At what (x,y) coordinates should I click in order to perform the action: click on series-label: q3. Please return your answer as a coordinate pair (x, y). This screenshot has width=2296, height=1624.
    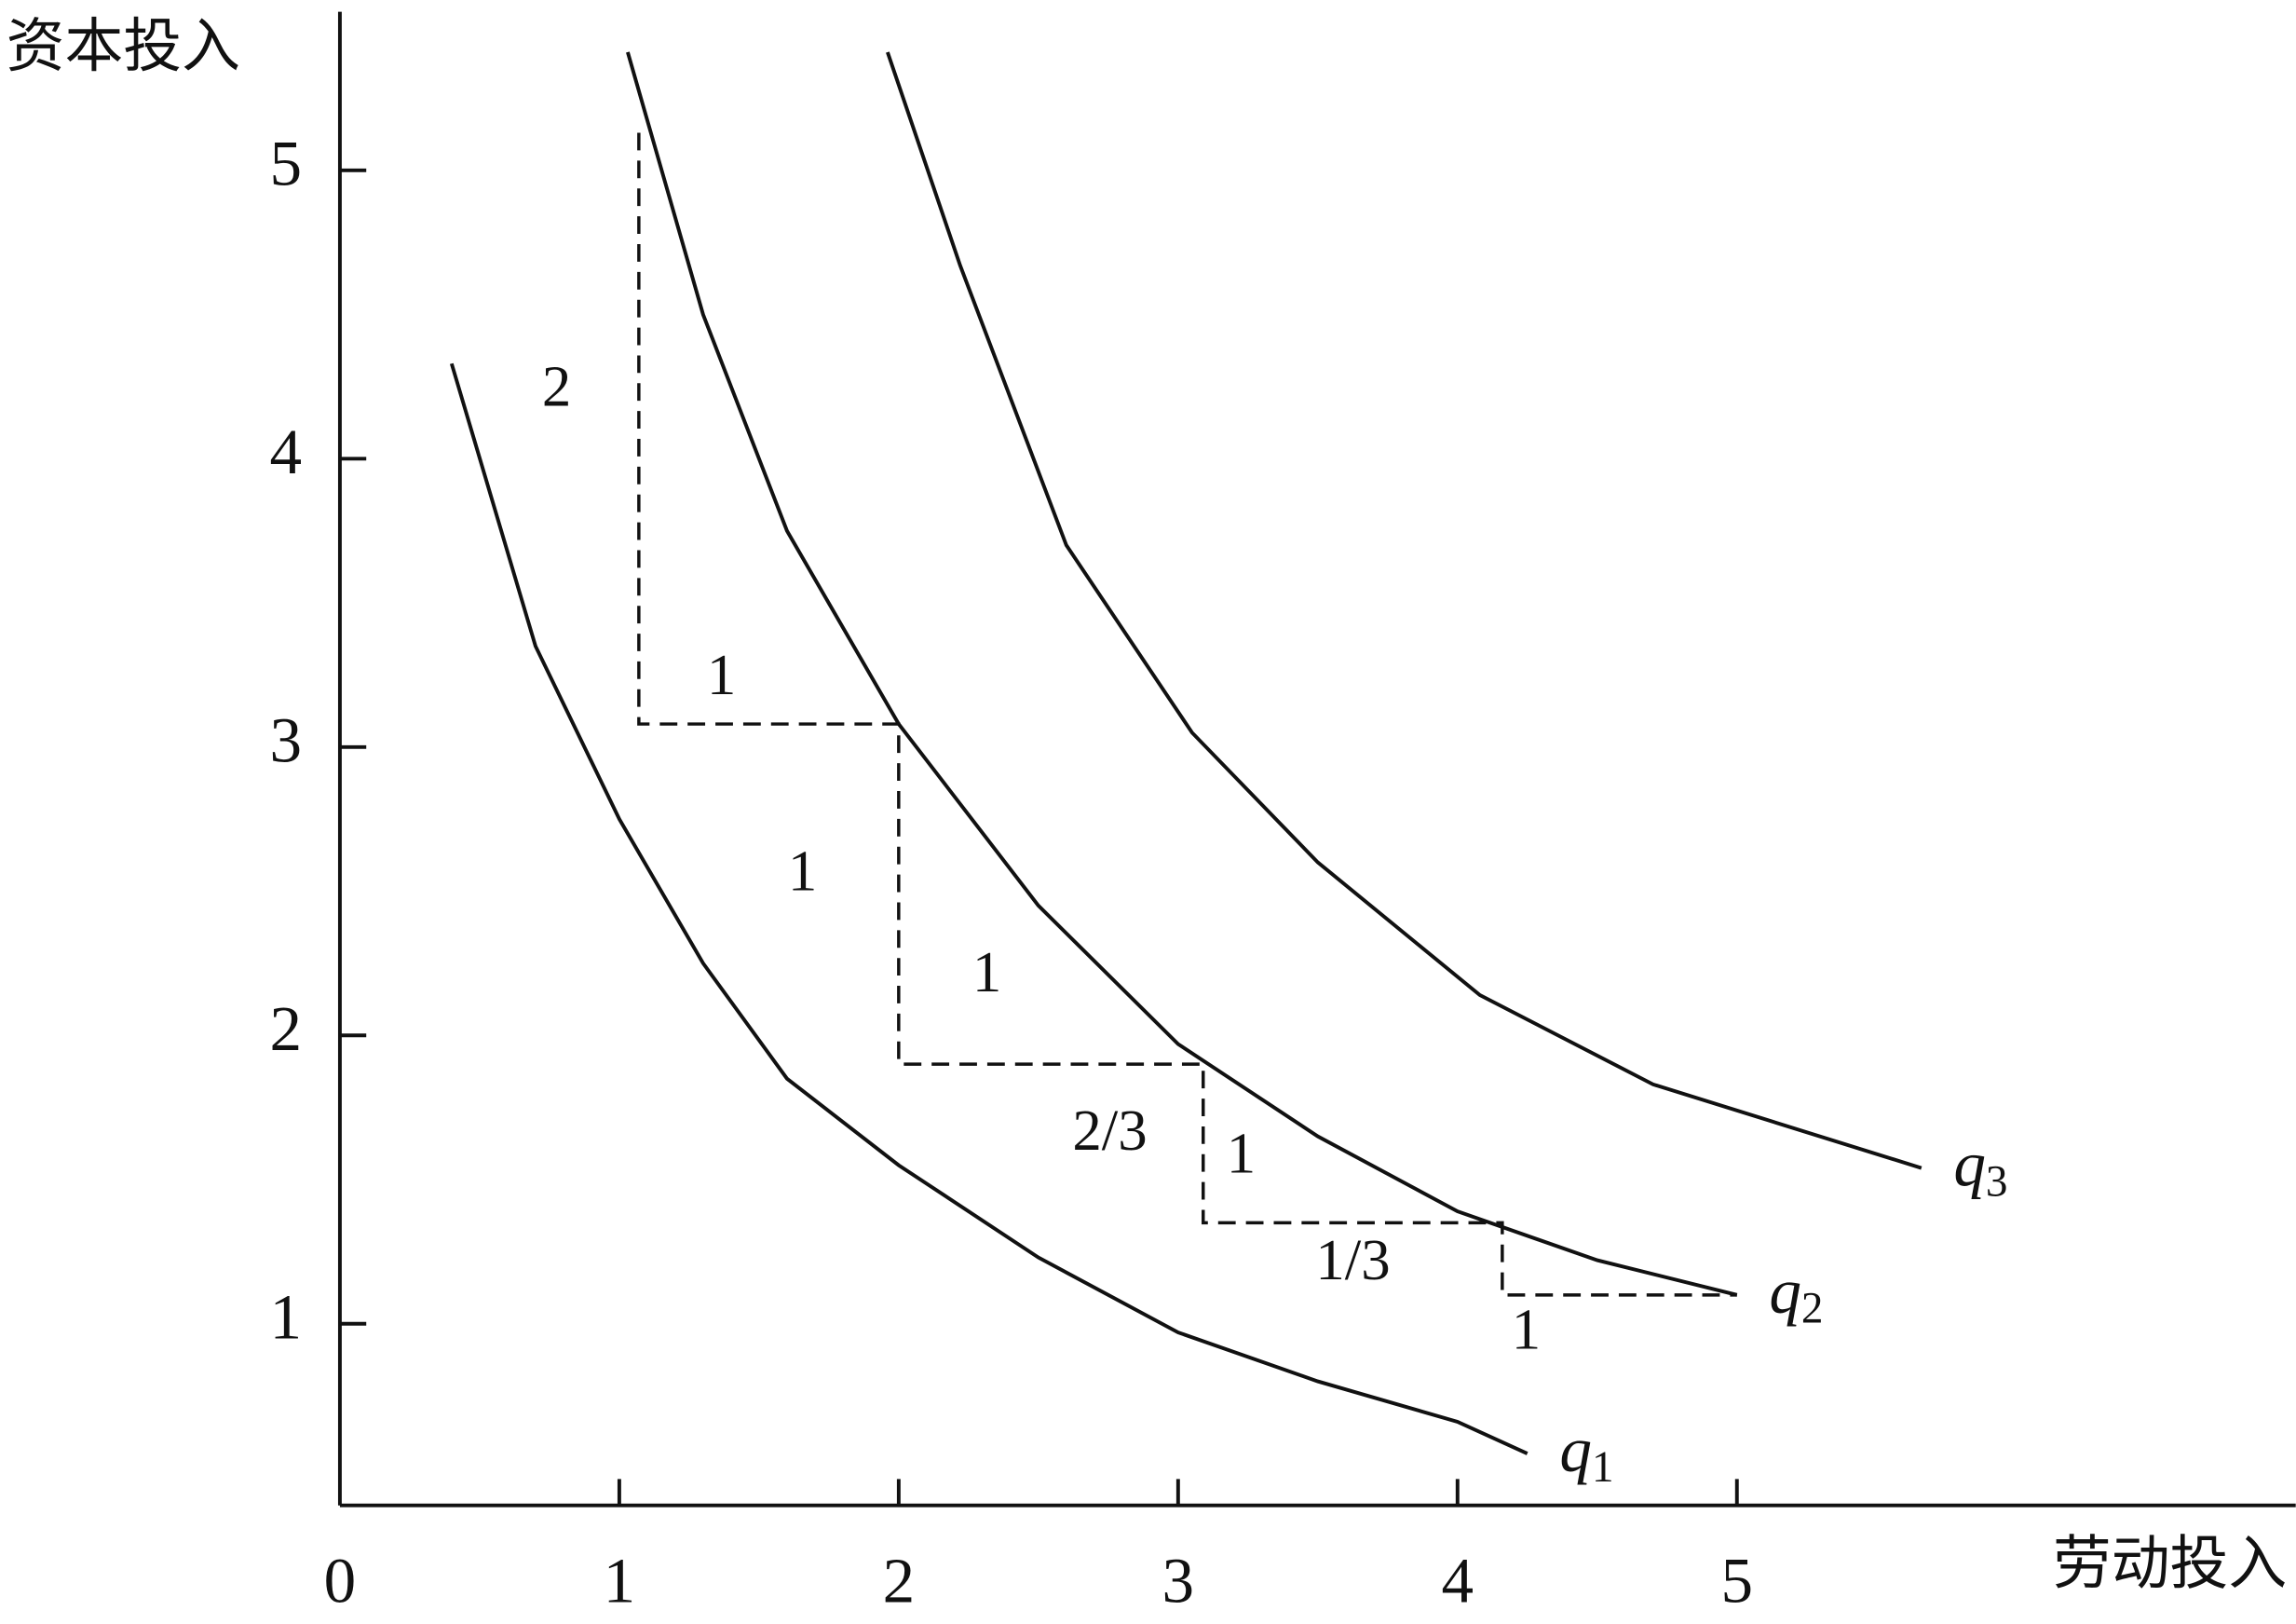
    Looking at the image, I should click on (1980, 1167).